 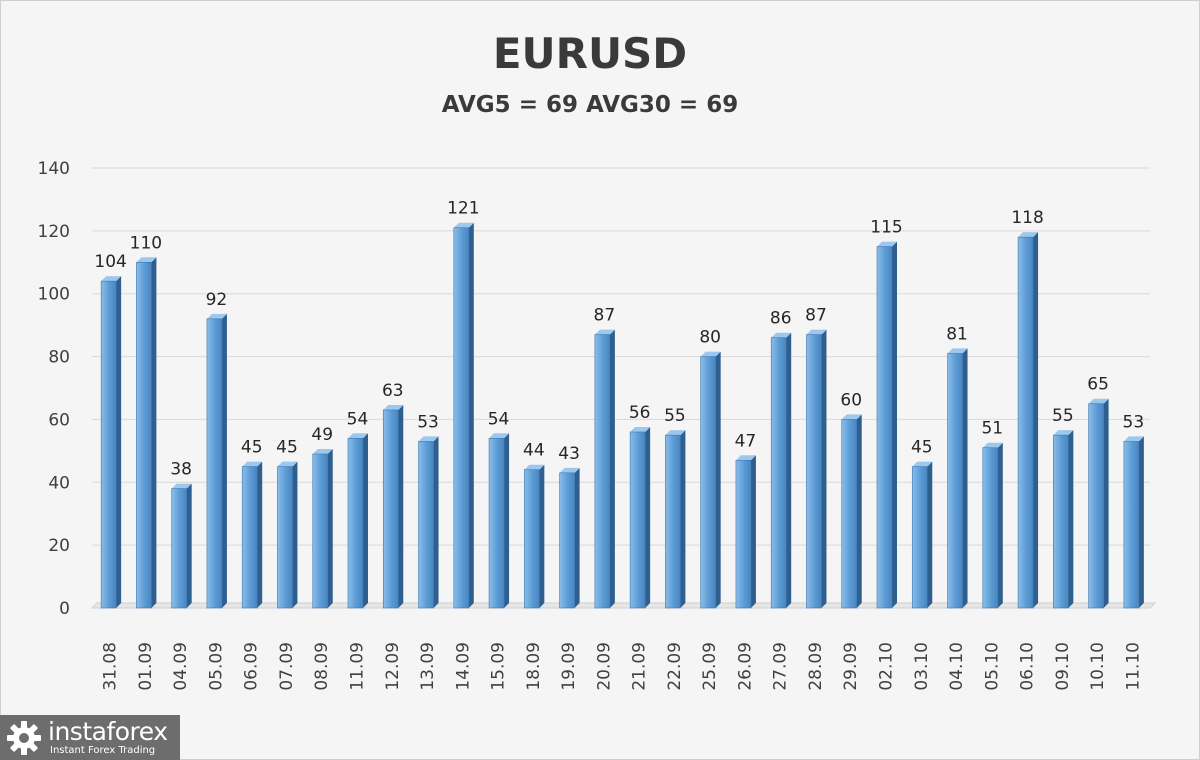 I want to click on x-tick-label: 11.10, so click(x=1133, y=666).